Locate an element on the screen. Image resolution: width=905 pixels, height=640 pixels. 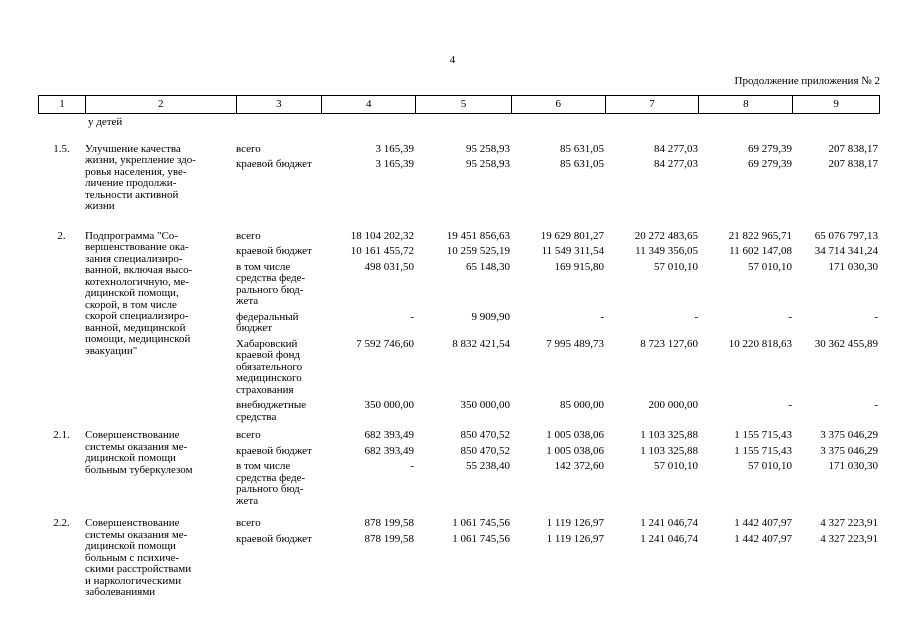
column-header-4: 4 is located at coordinates (369, 104).